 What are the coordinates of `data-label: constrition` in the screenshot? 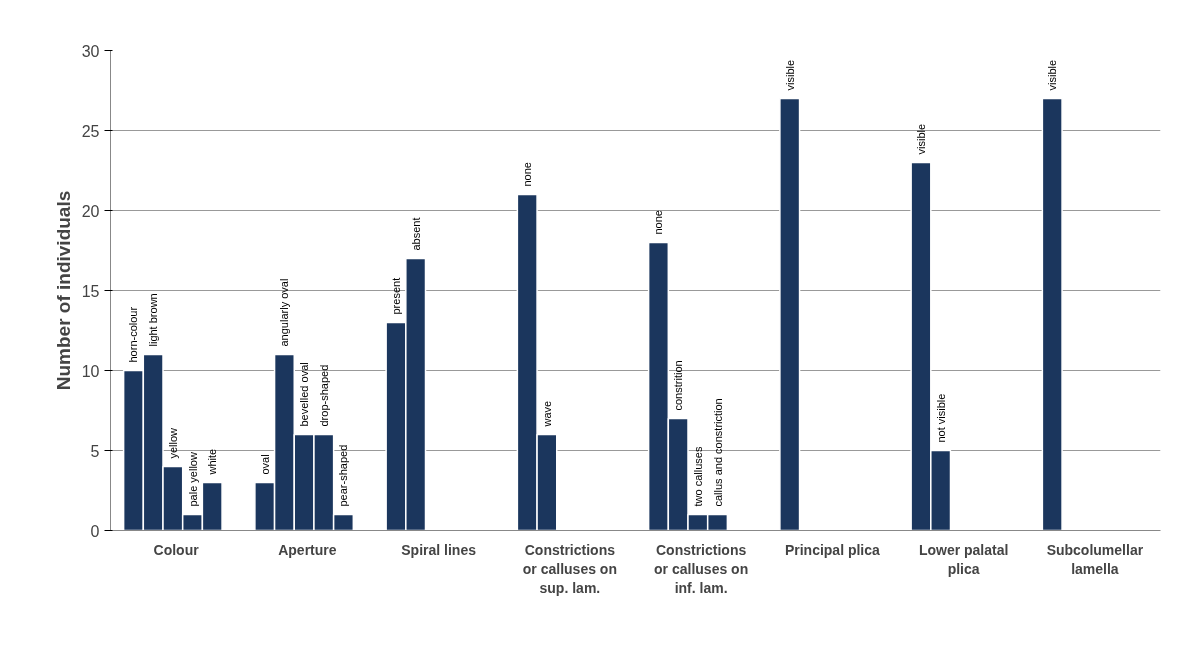 It's located at (678, 385).